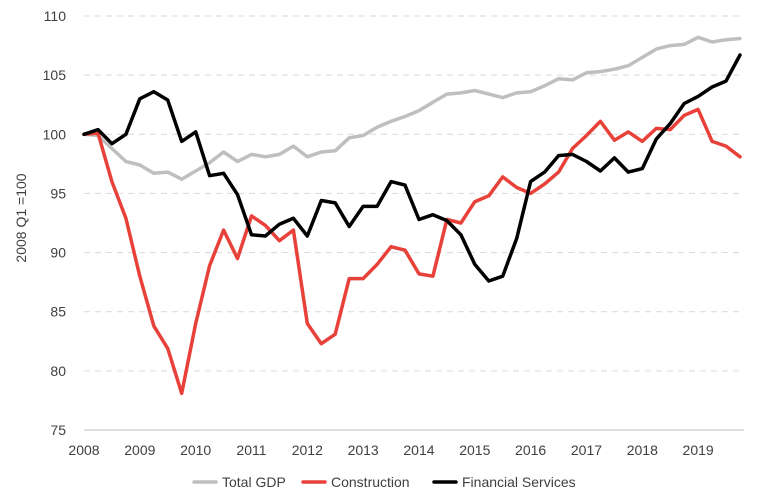 The width and height of the screenshot is (768, 501). I want to click on y-tick-label: 75, so click(58, 430).